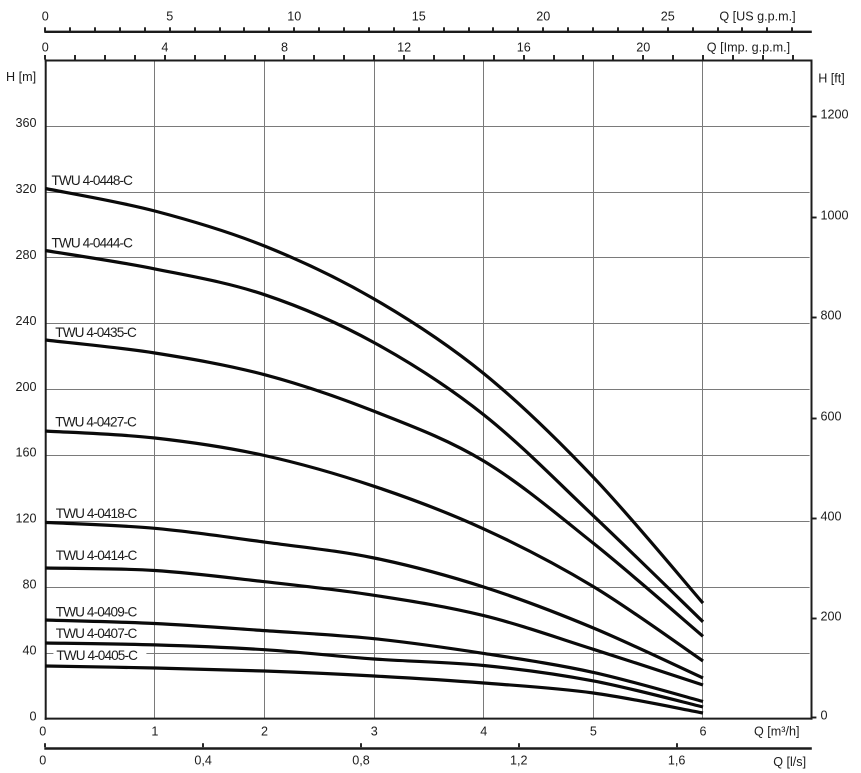  I want to click on svg-text: 240, so click(25, 321).